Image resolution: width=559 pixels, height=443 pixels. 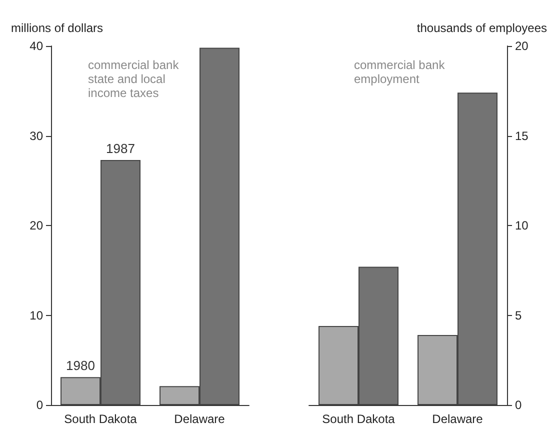 I want to click on y-axis-title: millions of dollars, so click(x=57, y=28).